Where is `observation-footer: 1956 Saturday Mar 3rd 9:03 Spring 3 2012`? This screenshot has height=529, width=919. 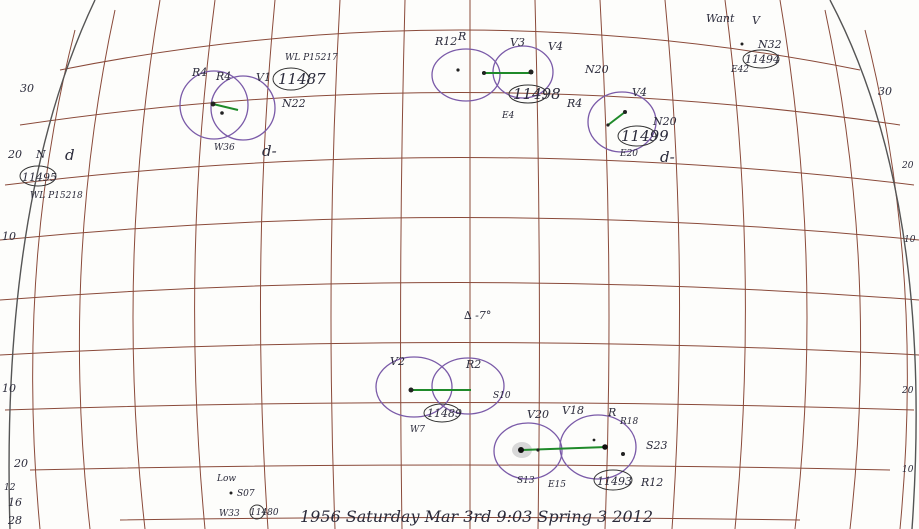
observation-footer: 1956 Saturday Mar 3rd 9:03 Spring 3 2012 is located at coordinates (476, 516).